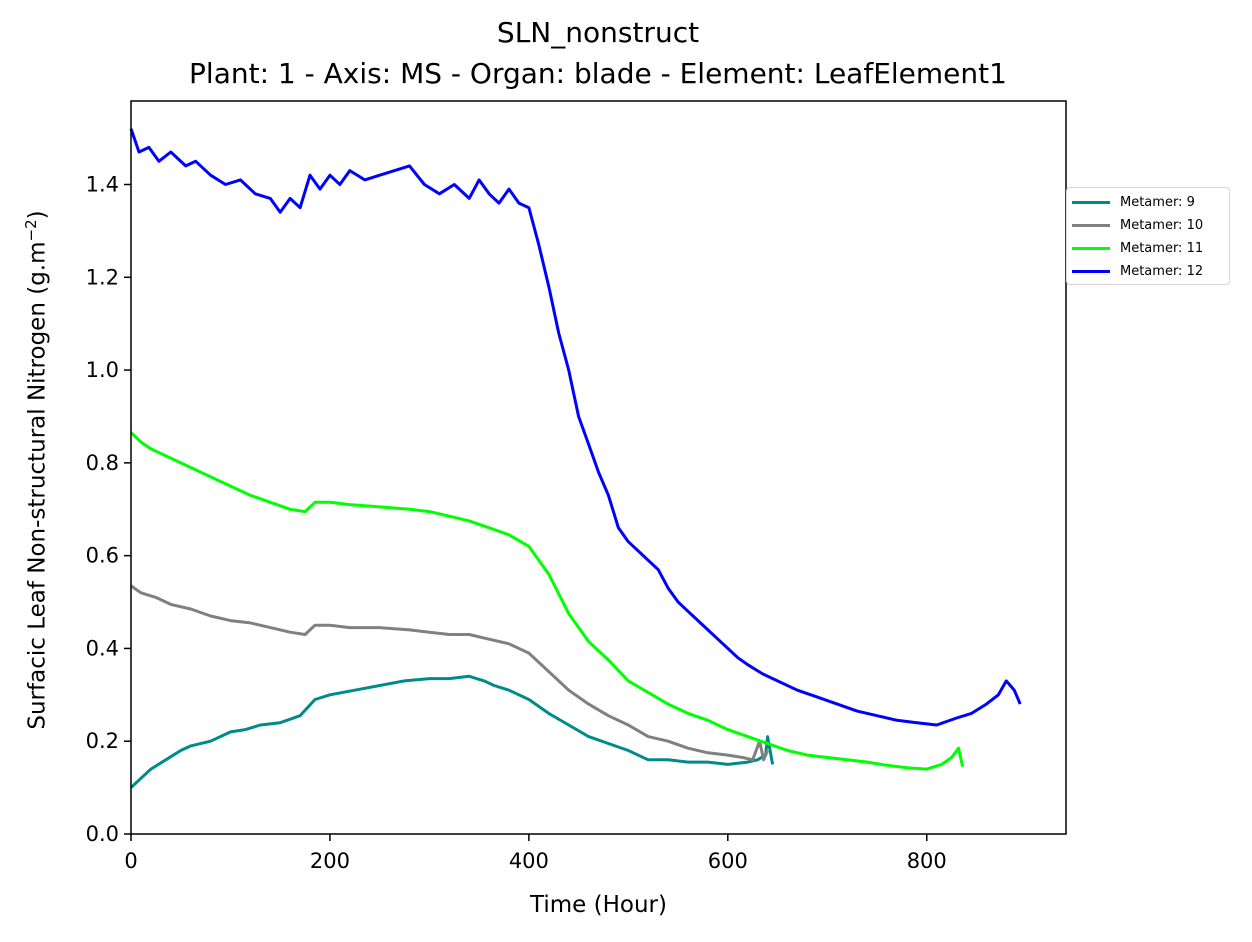  I want to click on y-tick-label: 1.4, so click(102, 185).